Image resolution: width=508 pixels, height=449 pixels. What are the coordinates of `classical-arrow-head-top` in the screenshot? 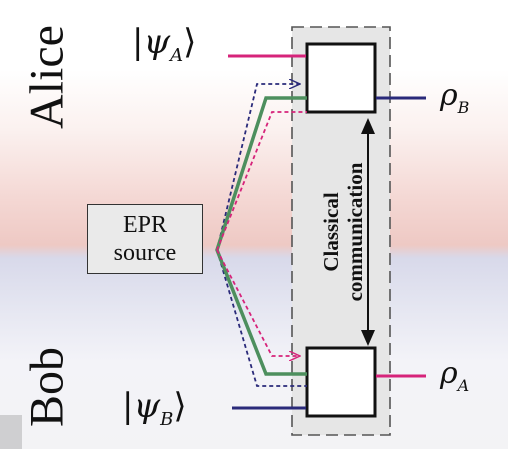 It's located at (368, 126).